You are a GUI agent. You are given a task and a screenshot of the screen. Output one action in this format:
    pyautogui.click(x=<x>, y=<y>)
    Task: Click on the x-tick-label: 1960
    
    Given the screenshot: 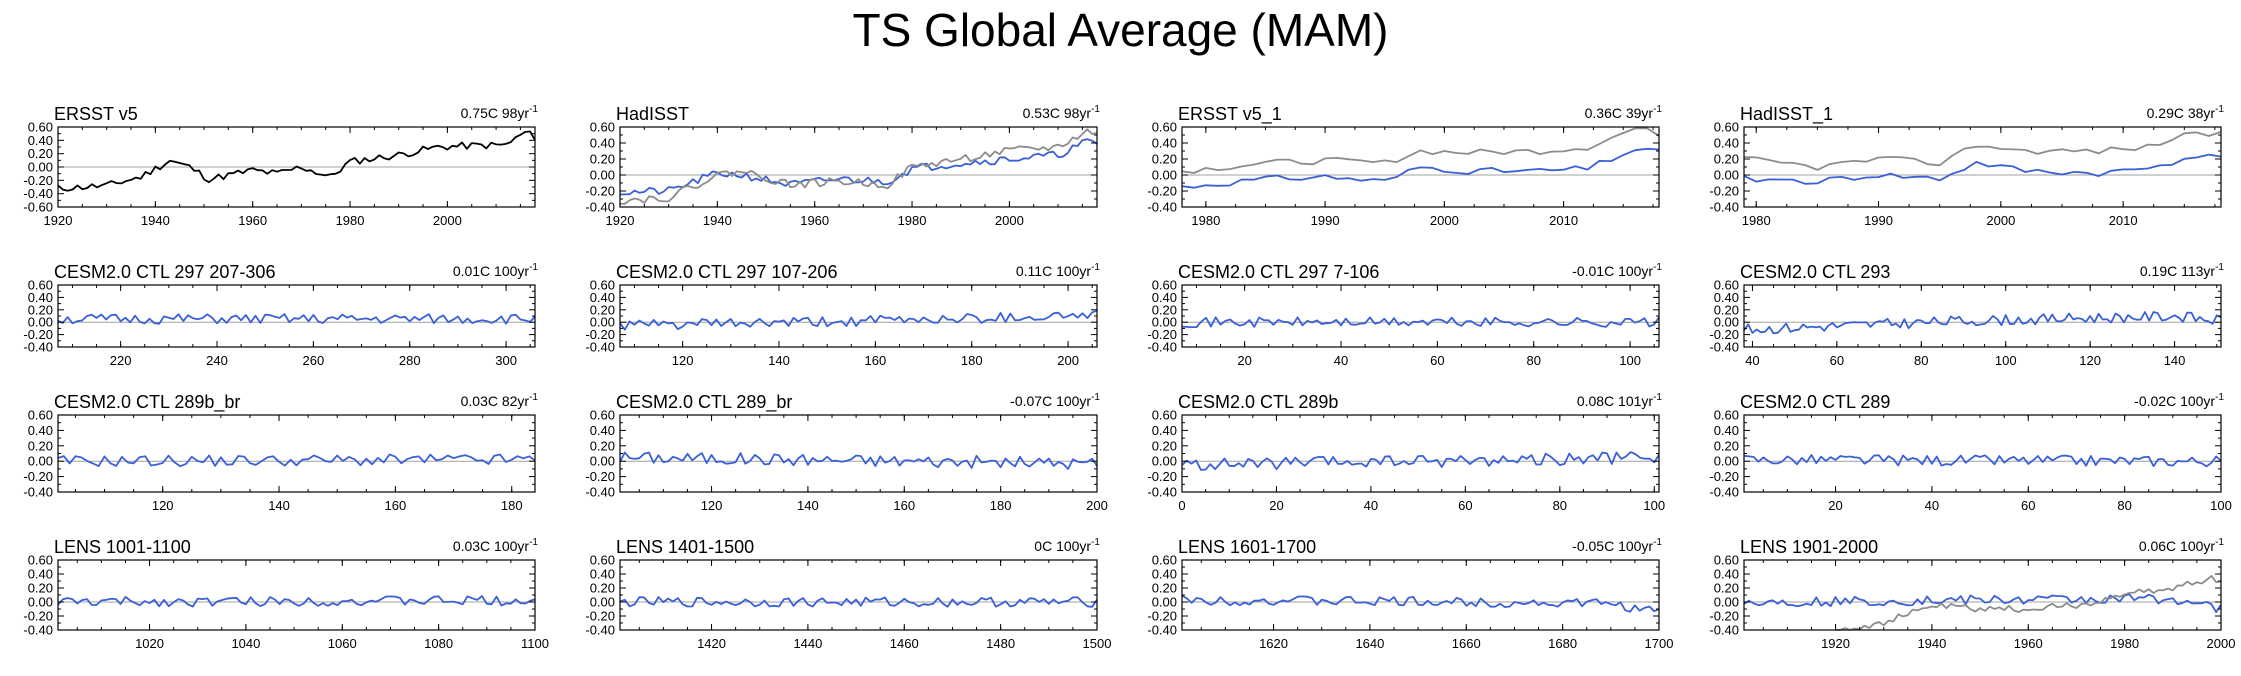 What is the action you would take?
    pyautogui.click(x=2028, y=643)
    